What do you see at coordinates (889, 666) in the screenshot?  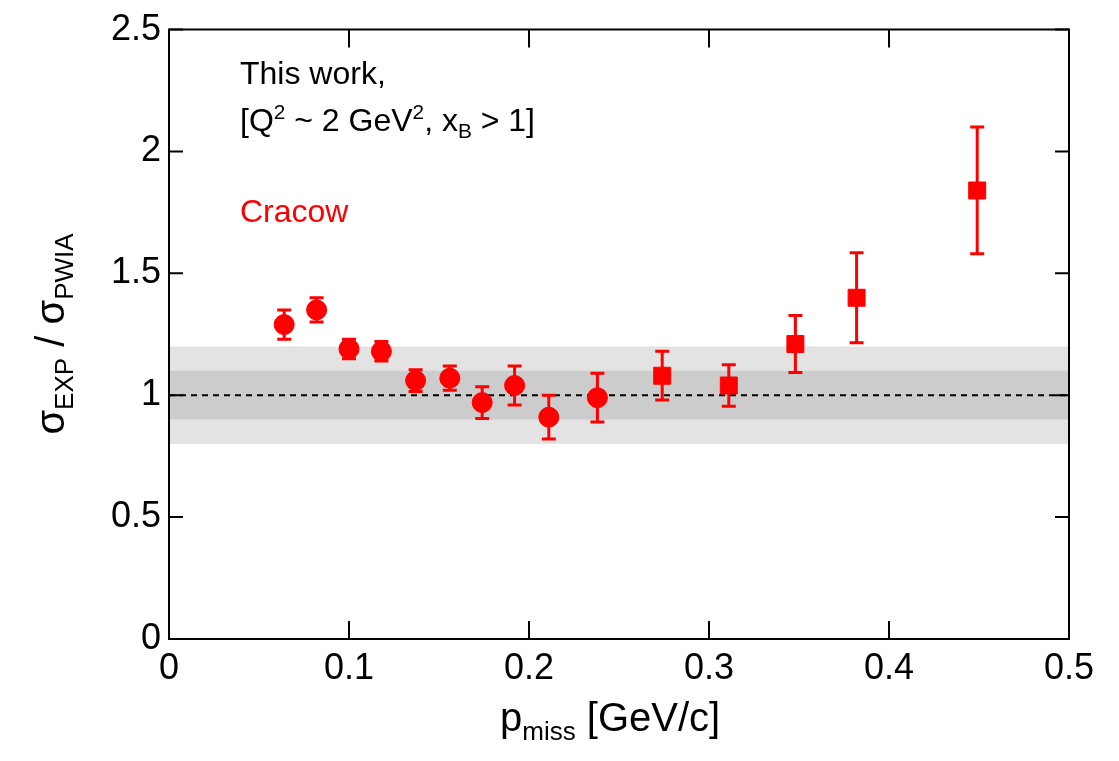 I see `x-tick-label: 0.4` at bounding box center [889, 666].